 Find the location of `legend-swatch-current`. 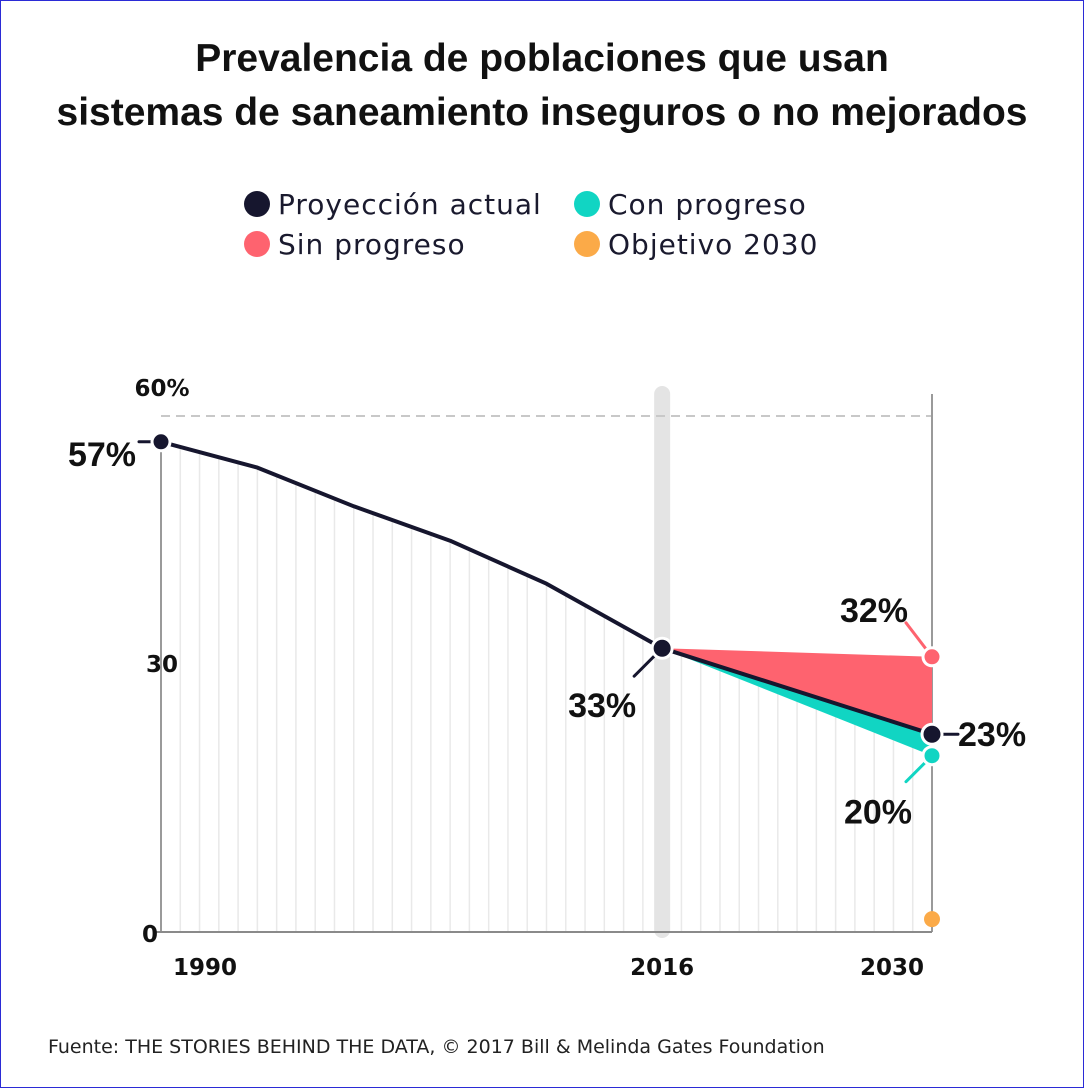

legend-swatch-current is located at coordinates (257, 204).